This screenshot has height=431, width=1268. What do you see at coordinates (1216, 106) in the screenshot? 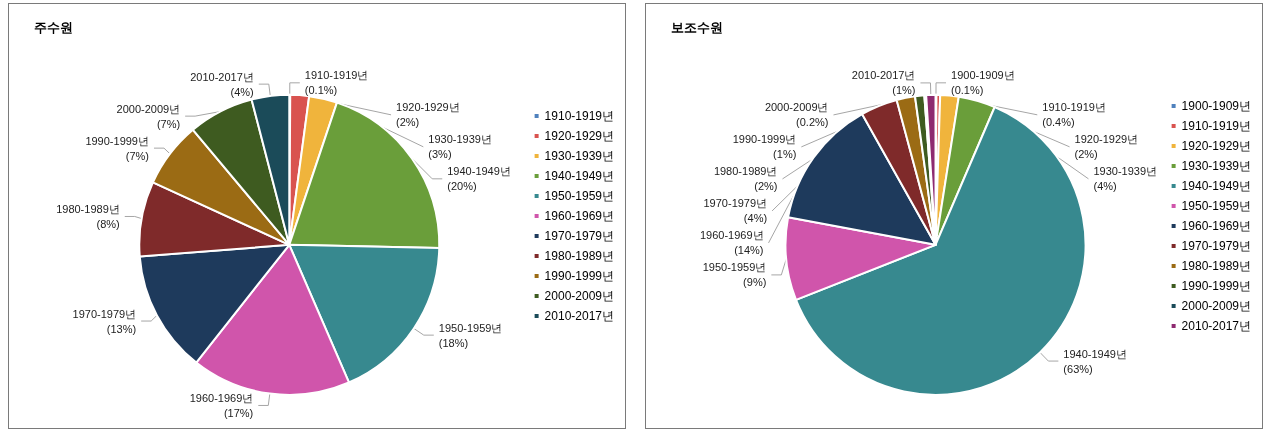
I see `legend-label: 1900-1909년` at bounding box center [1216, 106].